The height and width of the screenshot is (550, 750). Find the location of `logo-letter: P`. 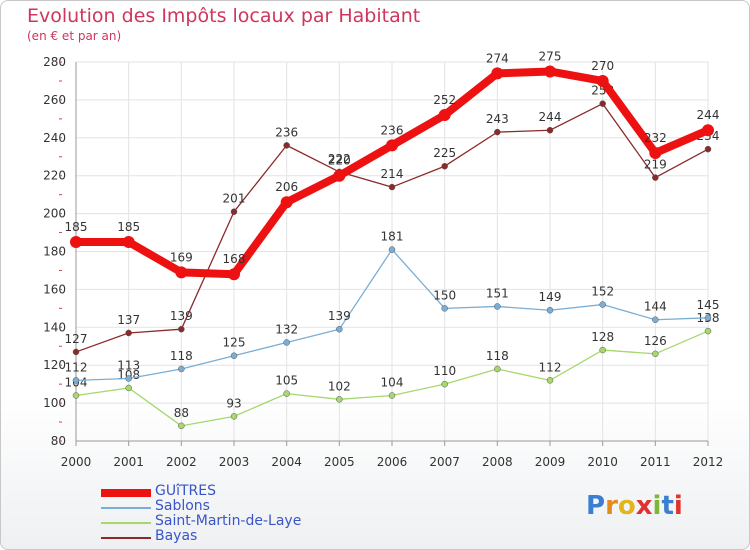

logo-letter: P is located at coordinates (596, 506).